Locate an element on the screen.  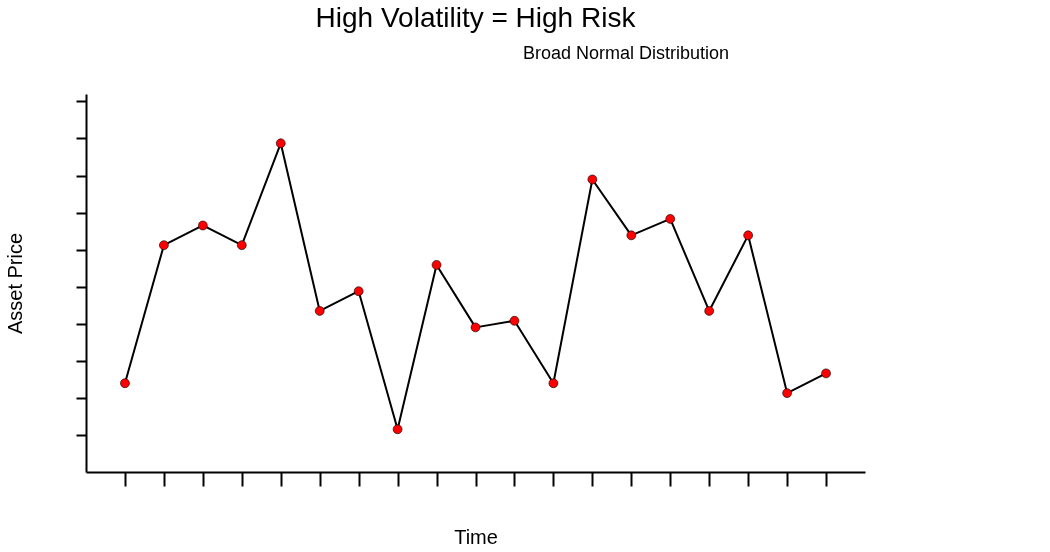
y-axis-title: Asset Price is located at coordinates (14, 283).